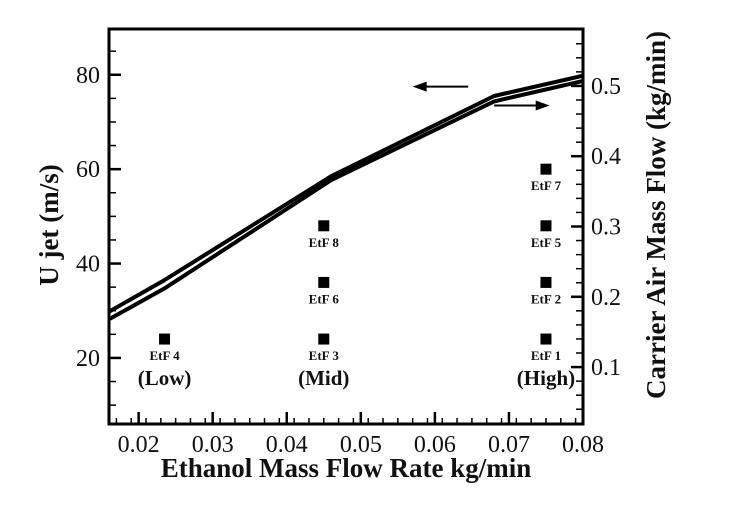  I want to click on data-point-label: EtF 5, so click(546, 242).